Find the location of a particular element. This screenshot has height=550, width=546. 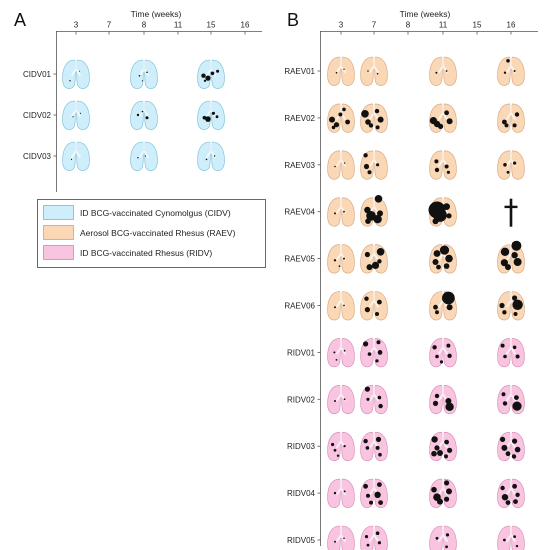

animal-id-label: RAEV01 is located at coordinates (299, 71).